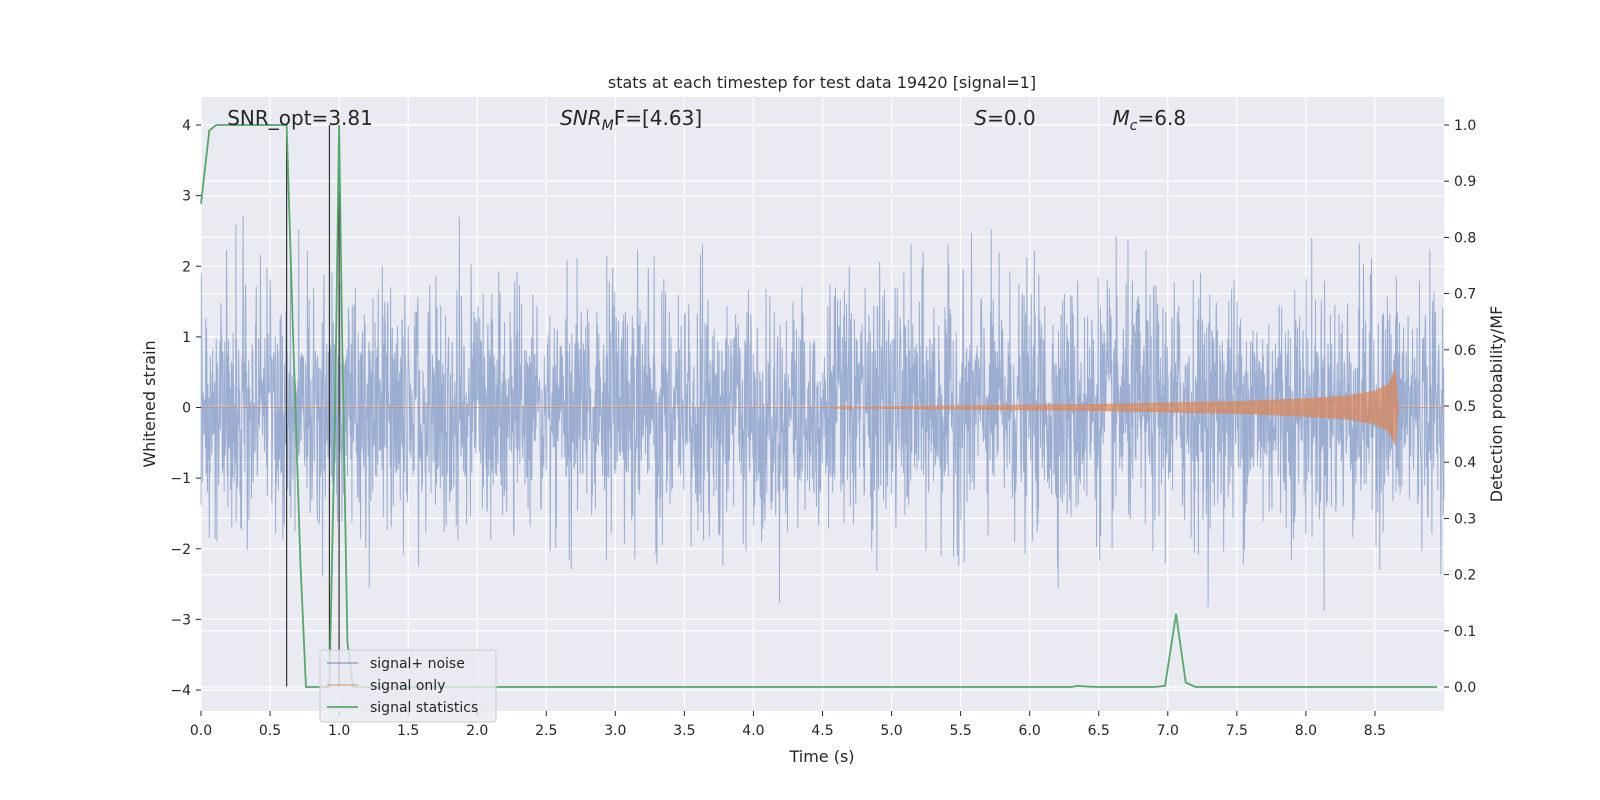 The height and width of the screenshot is (800, 1600). Describe the element at coordinates (1465, 688) in the screenshot. I see `y2-tick-label: 0.0` at that location.